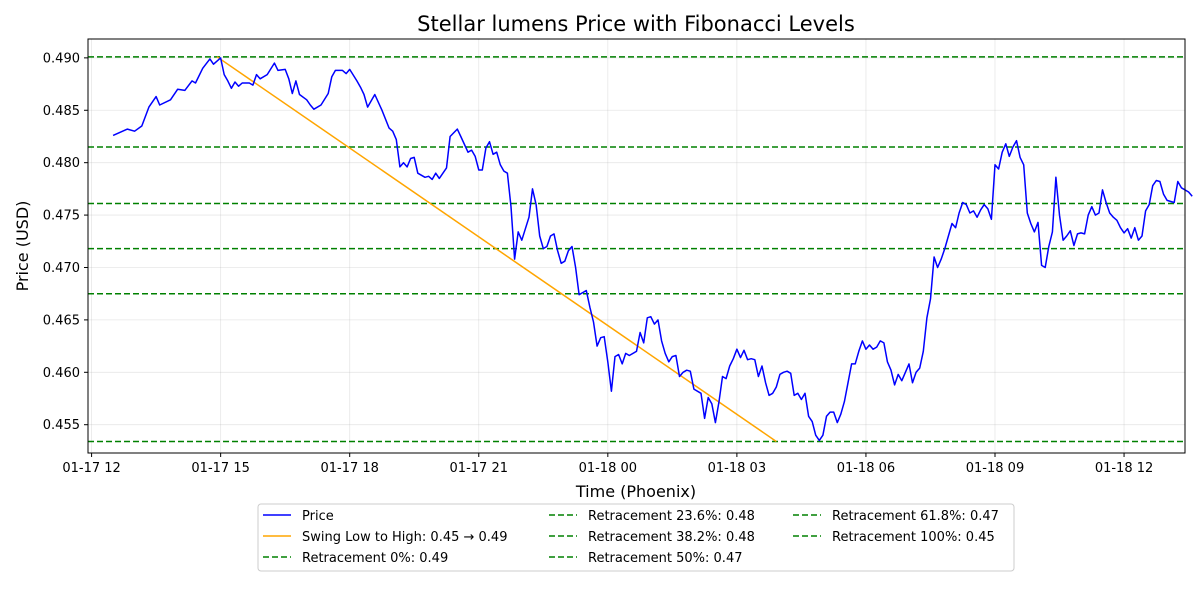 This screenshot has height=600, width=1200. What do you see at coordinates (671, 537) in the screenshot?
I see `legend-label: Retracement 38.2%: 0.48` at bounding box center [671, 537].